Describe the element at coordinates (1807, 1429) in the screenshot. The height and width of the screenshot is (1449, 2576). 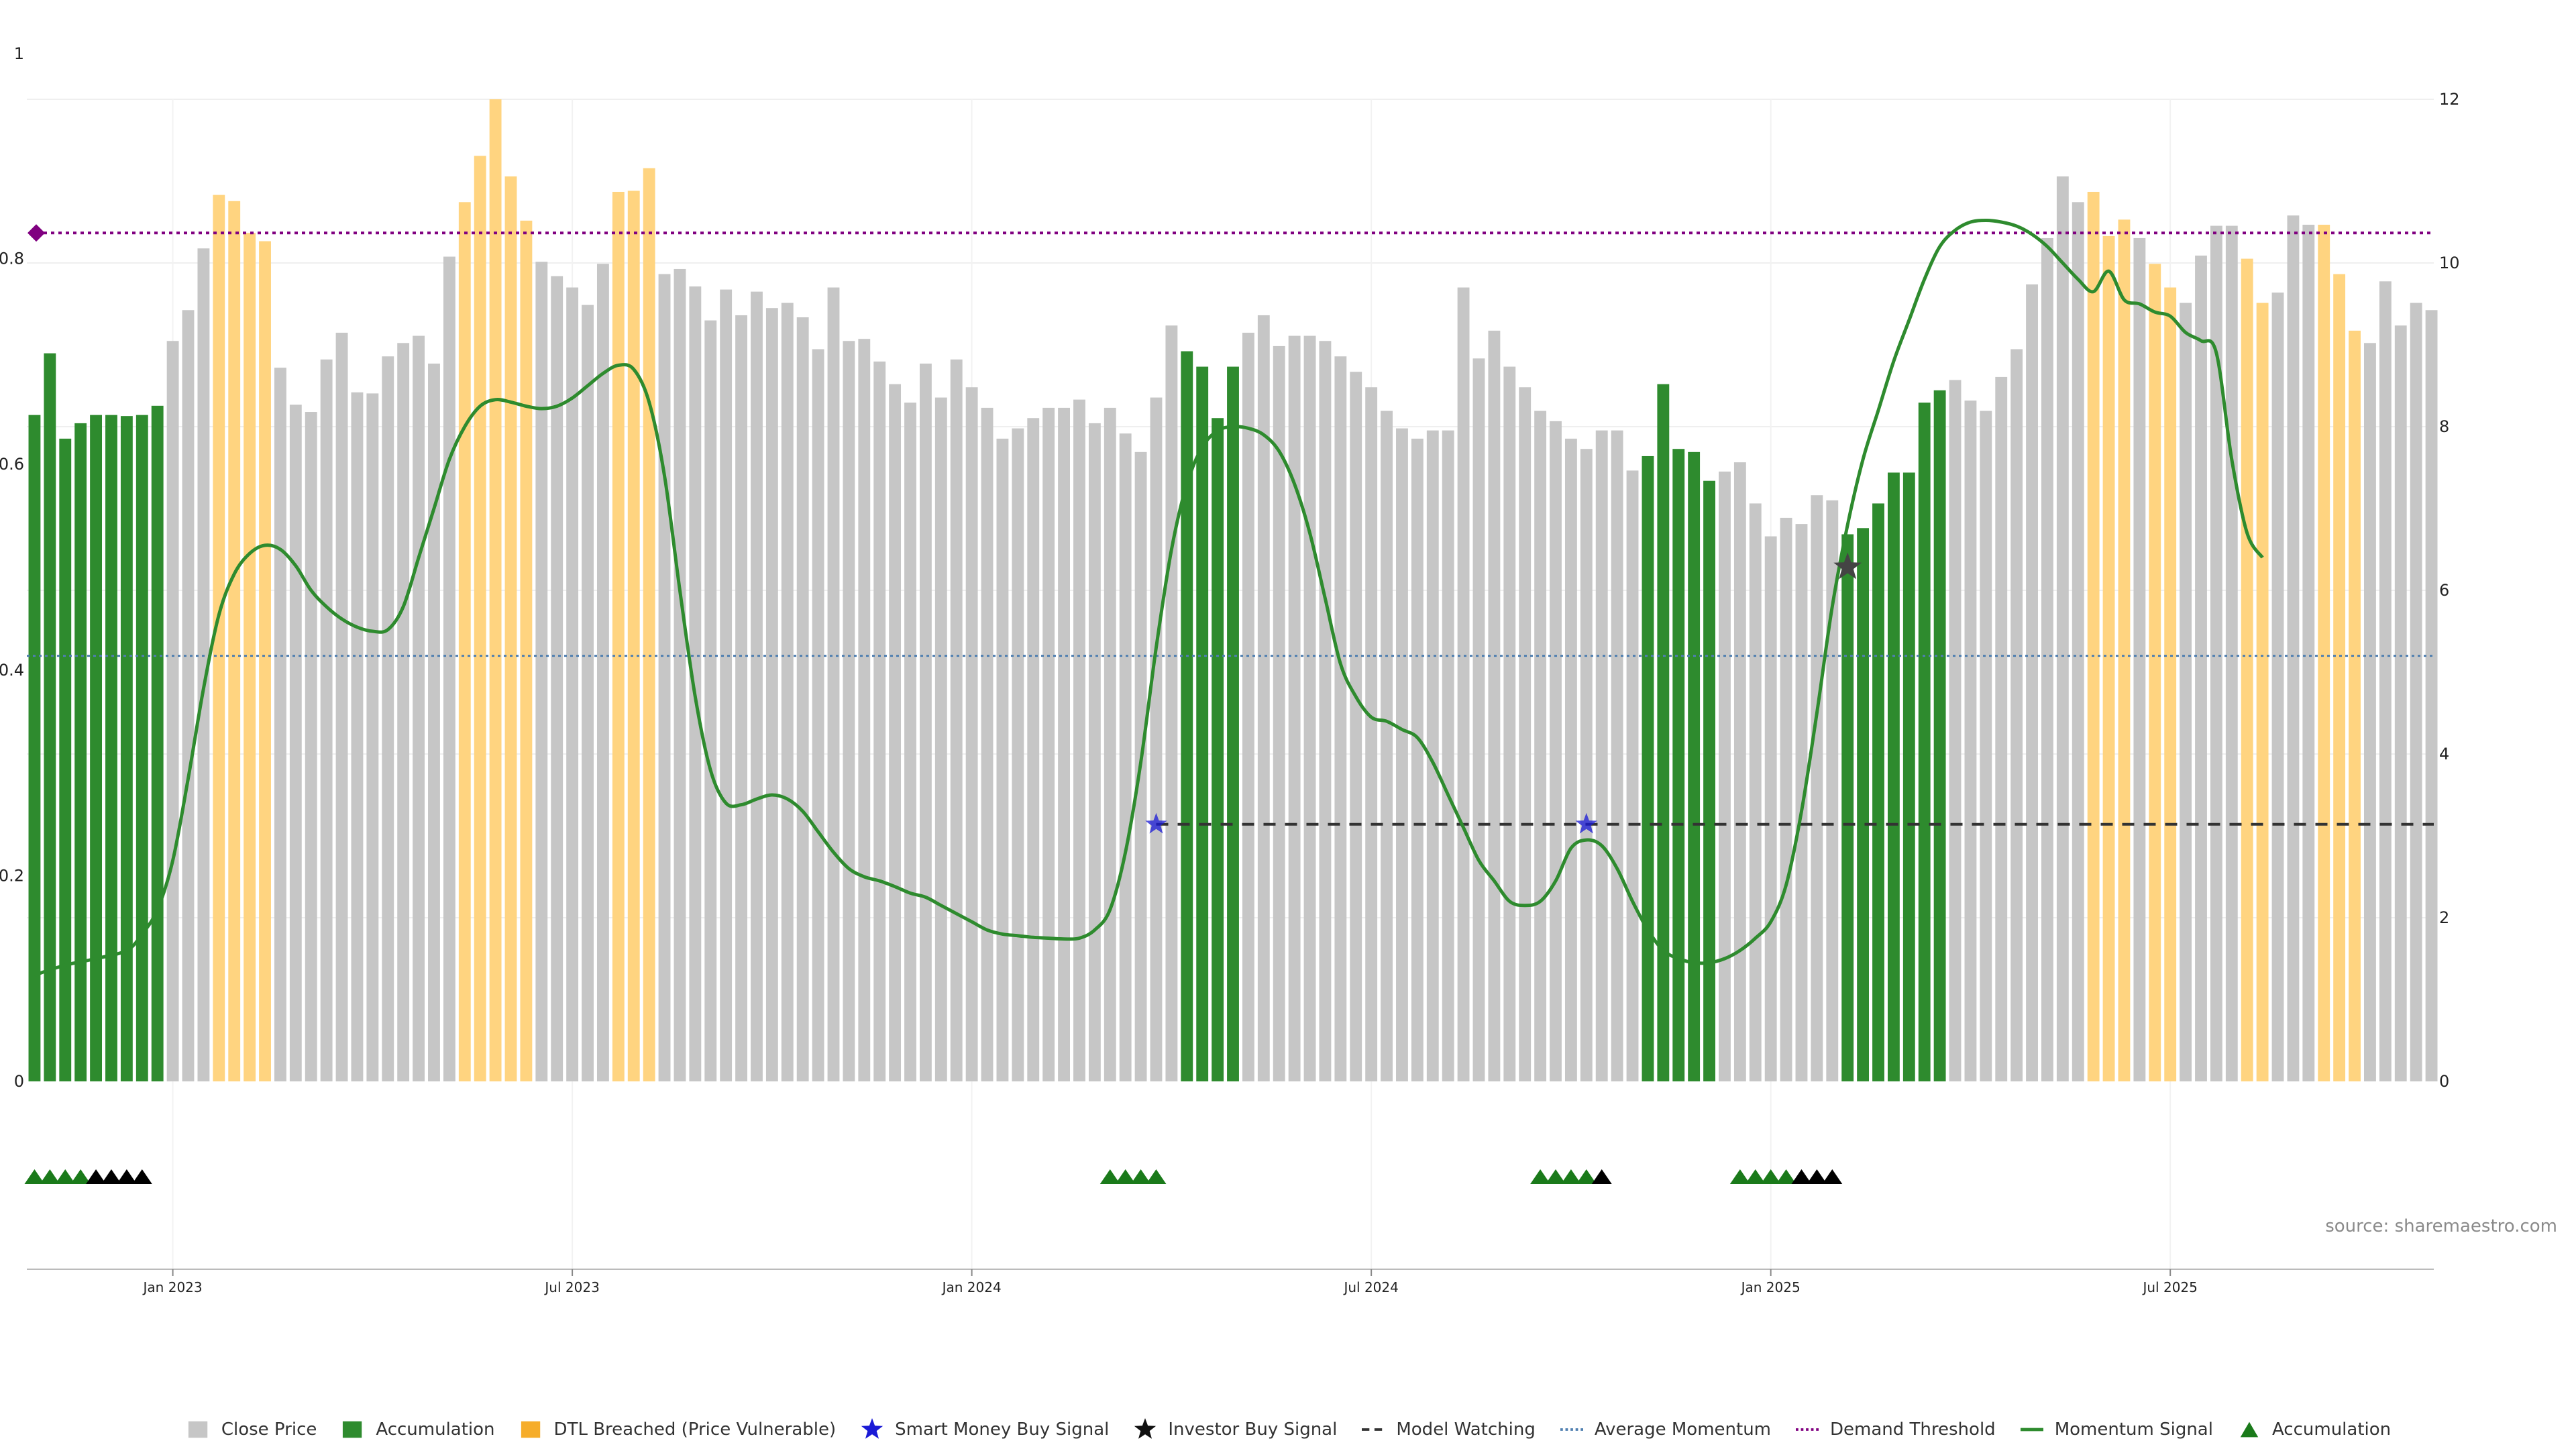
I see `legend-symbol-demand` at that location.